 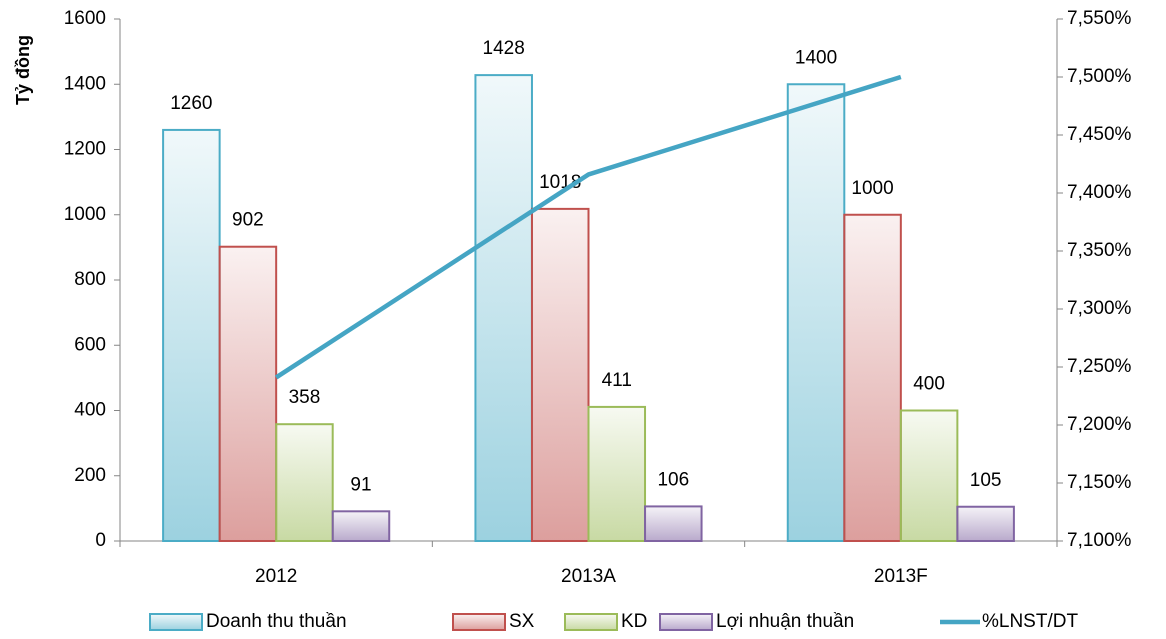 I want to click on data-label: 358, so click(x=305, y=397).